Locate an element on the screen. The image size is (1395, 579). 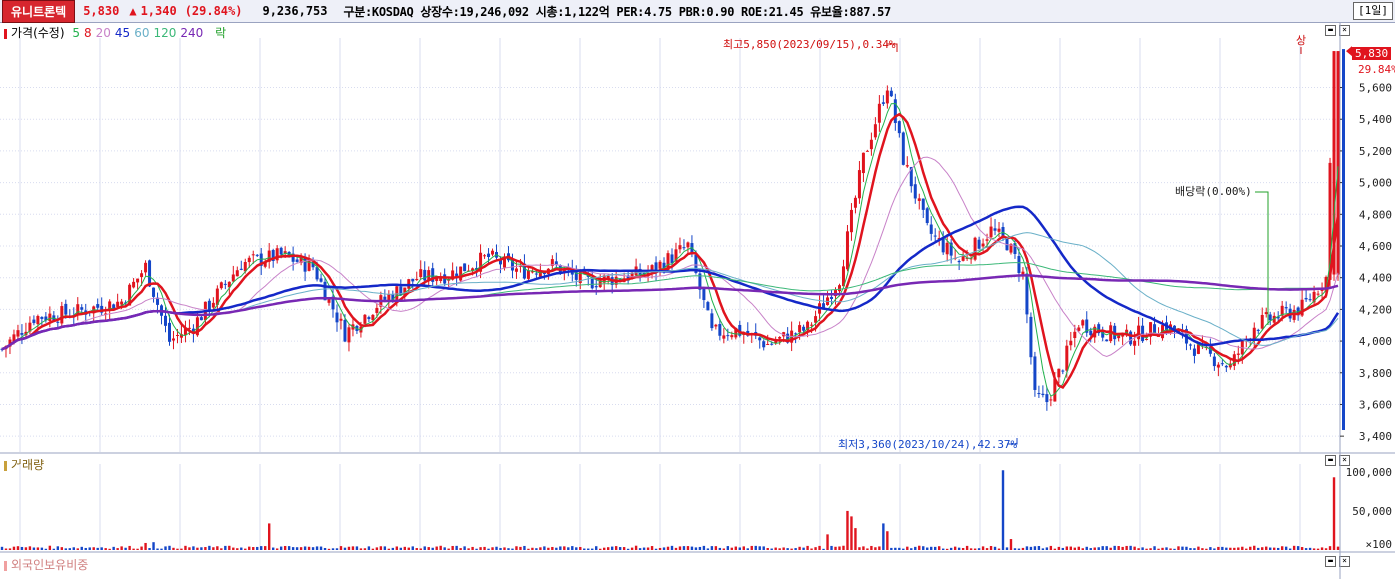
legend-ma-45: 45 is located at coordinates (122, 33).